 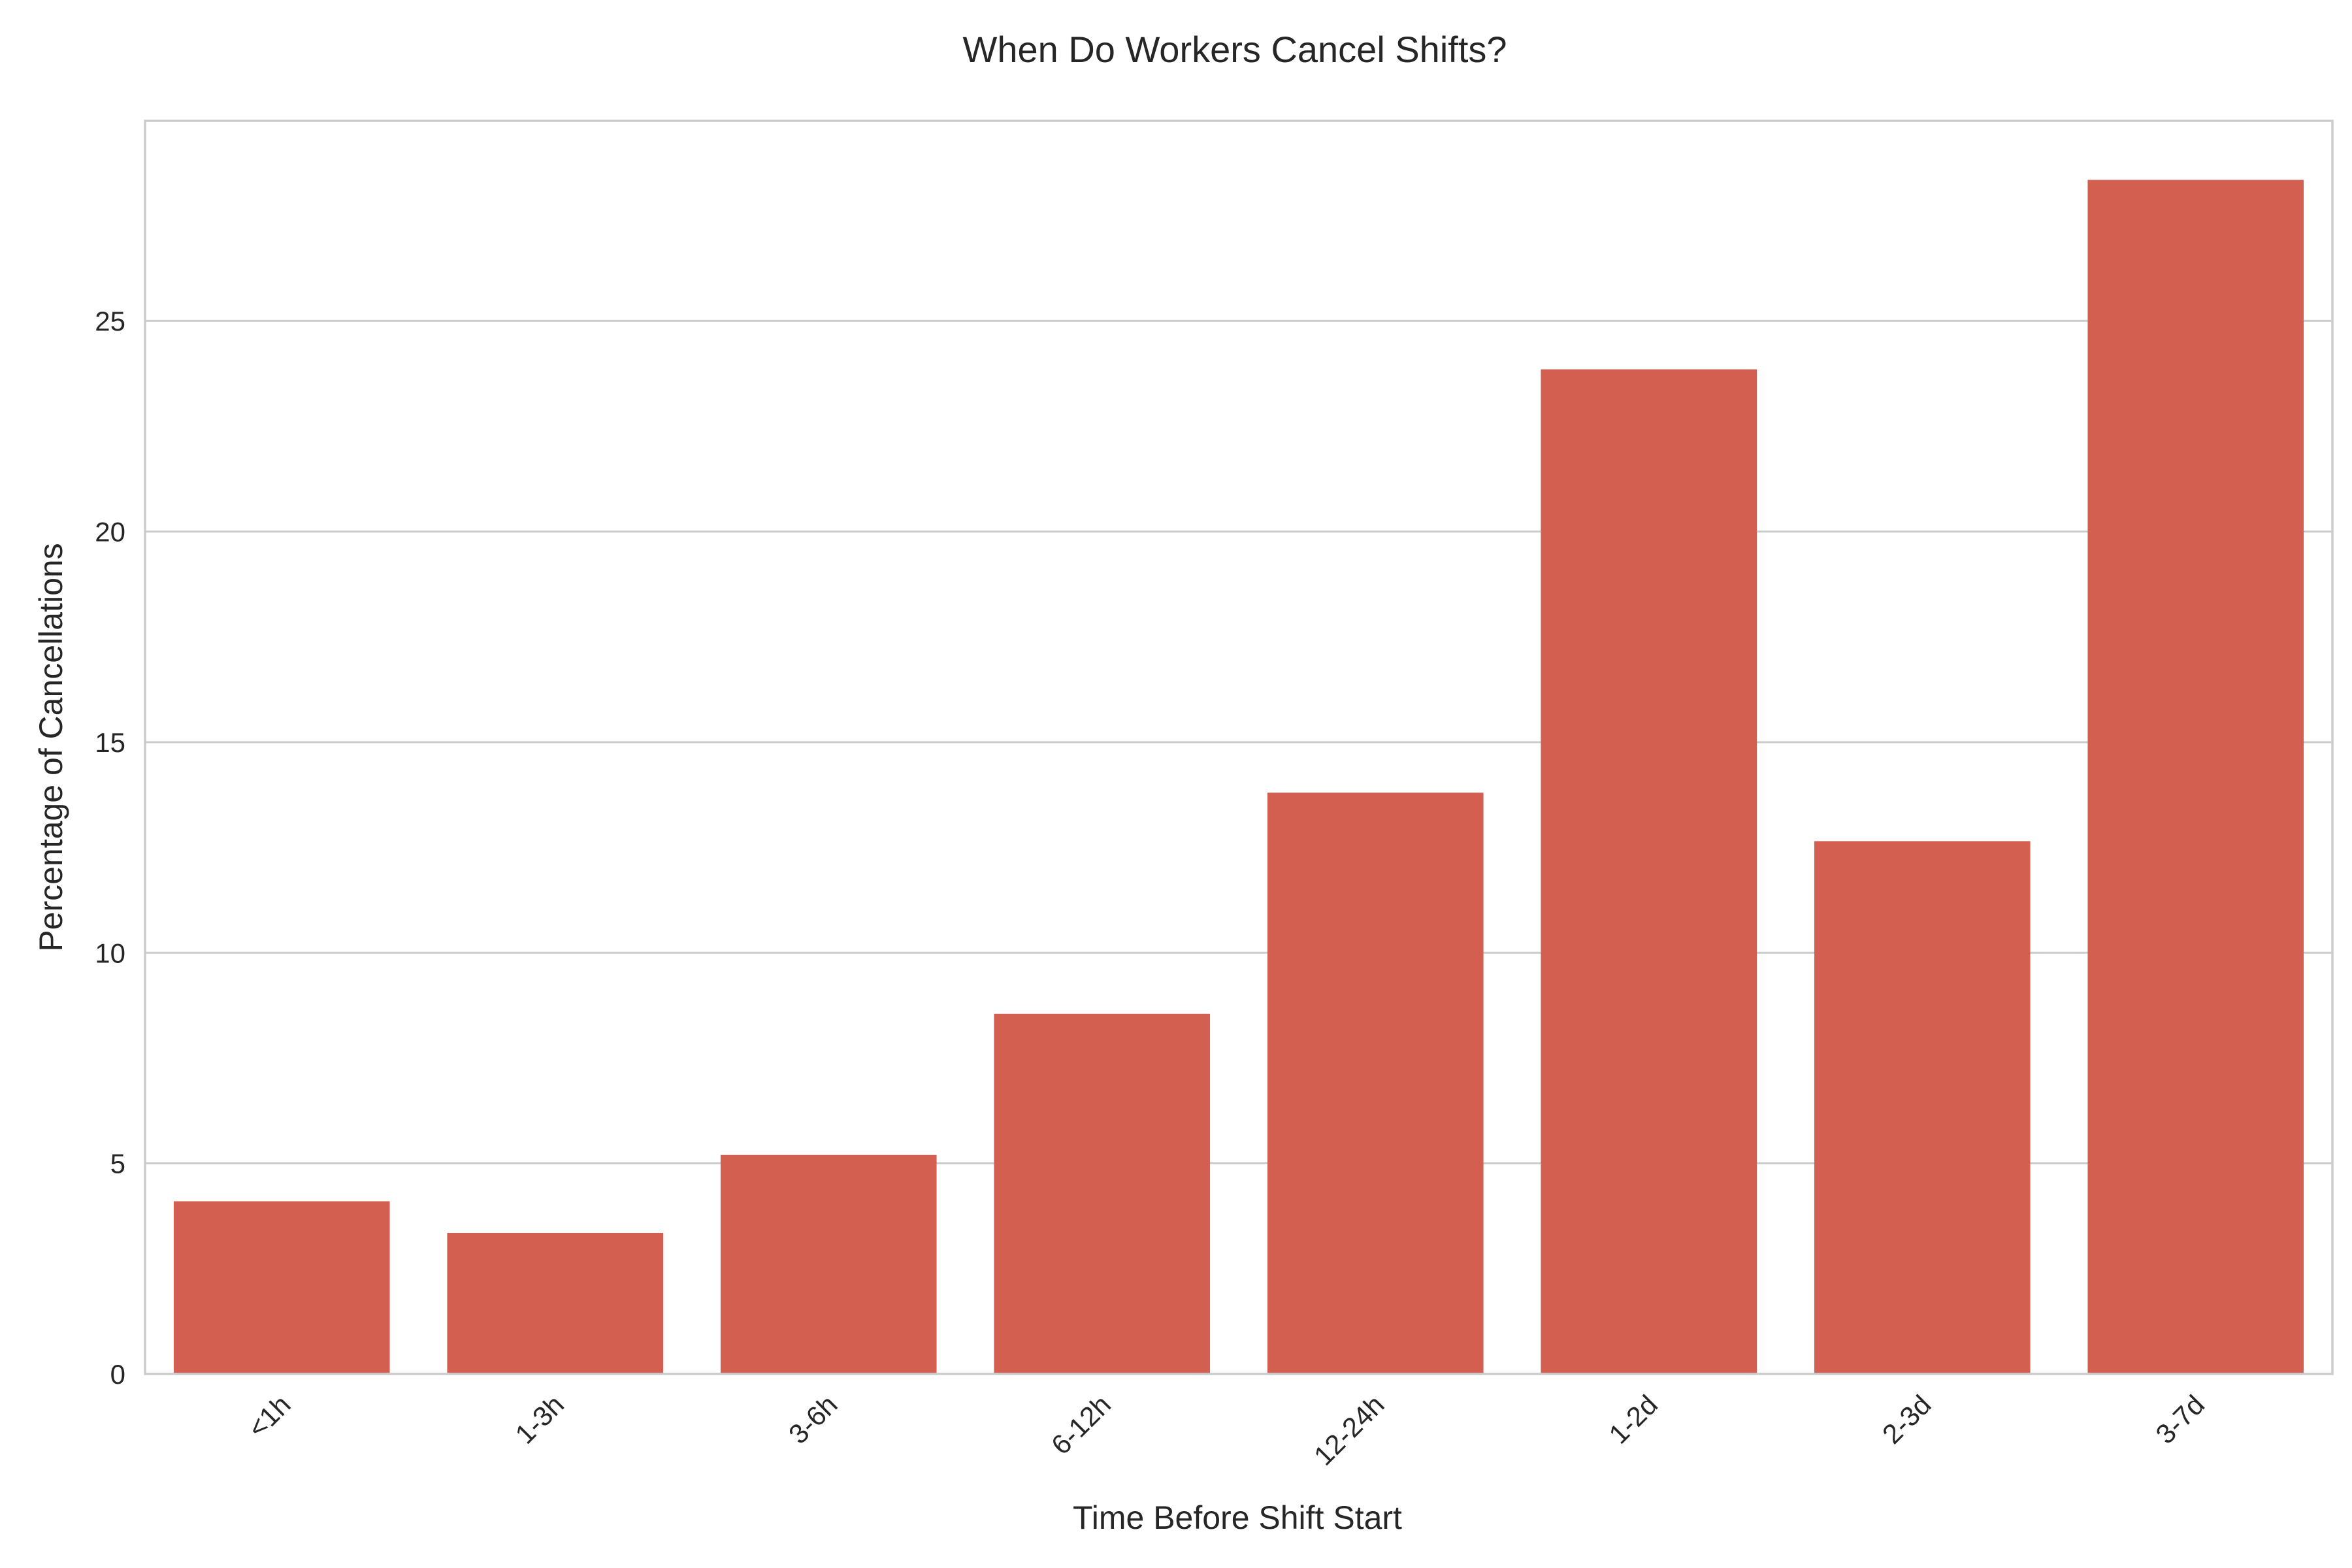 What do you see at coordinates (1102, 1193) in the screenshot?
I see `bar-6-12h` at bounding box center [1102, 1193].